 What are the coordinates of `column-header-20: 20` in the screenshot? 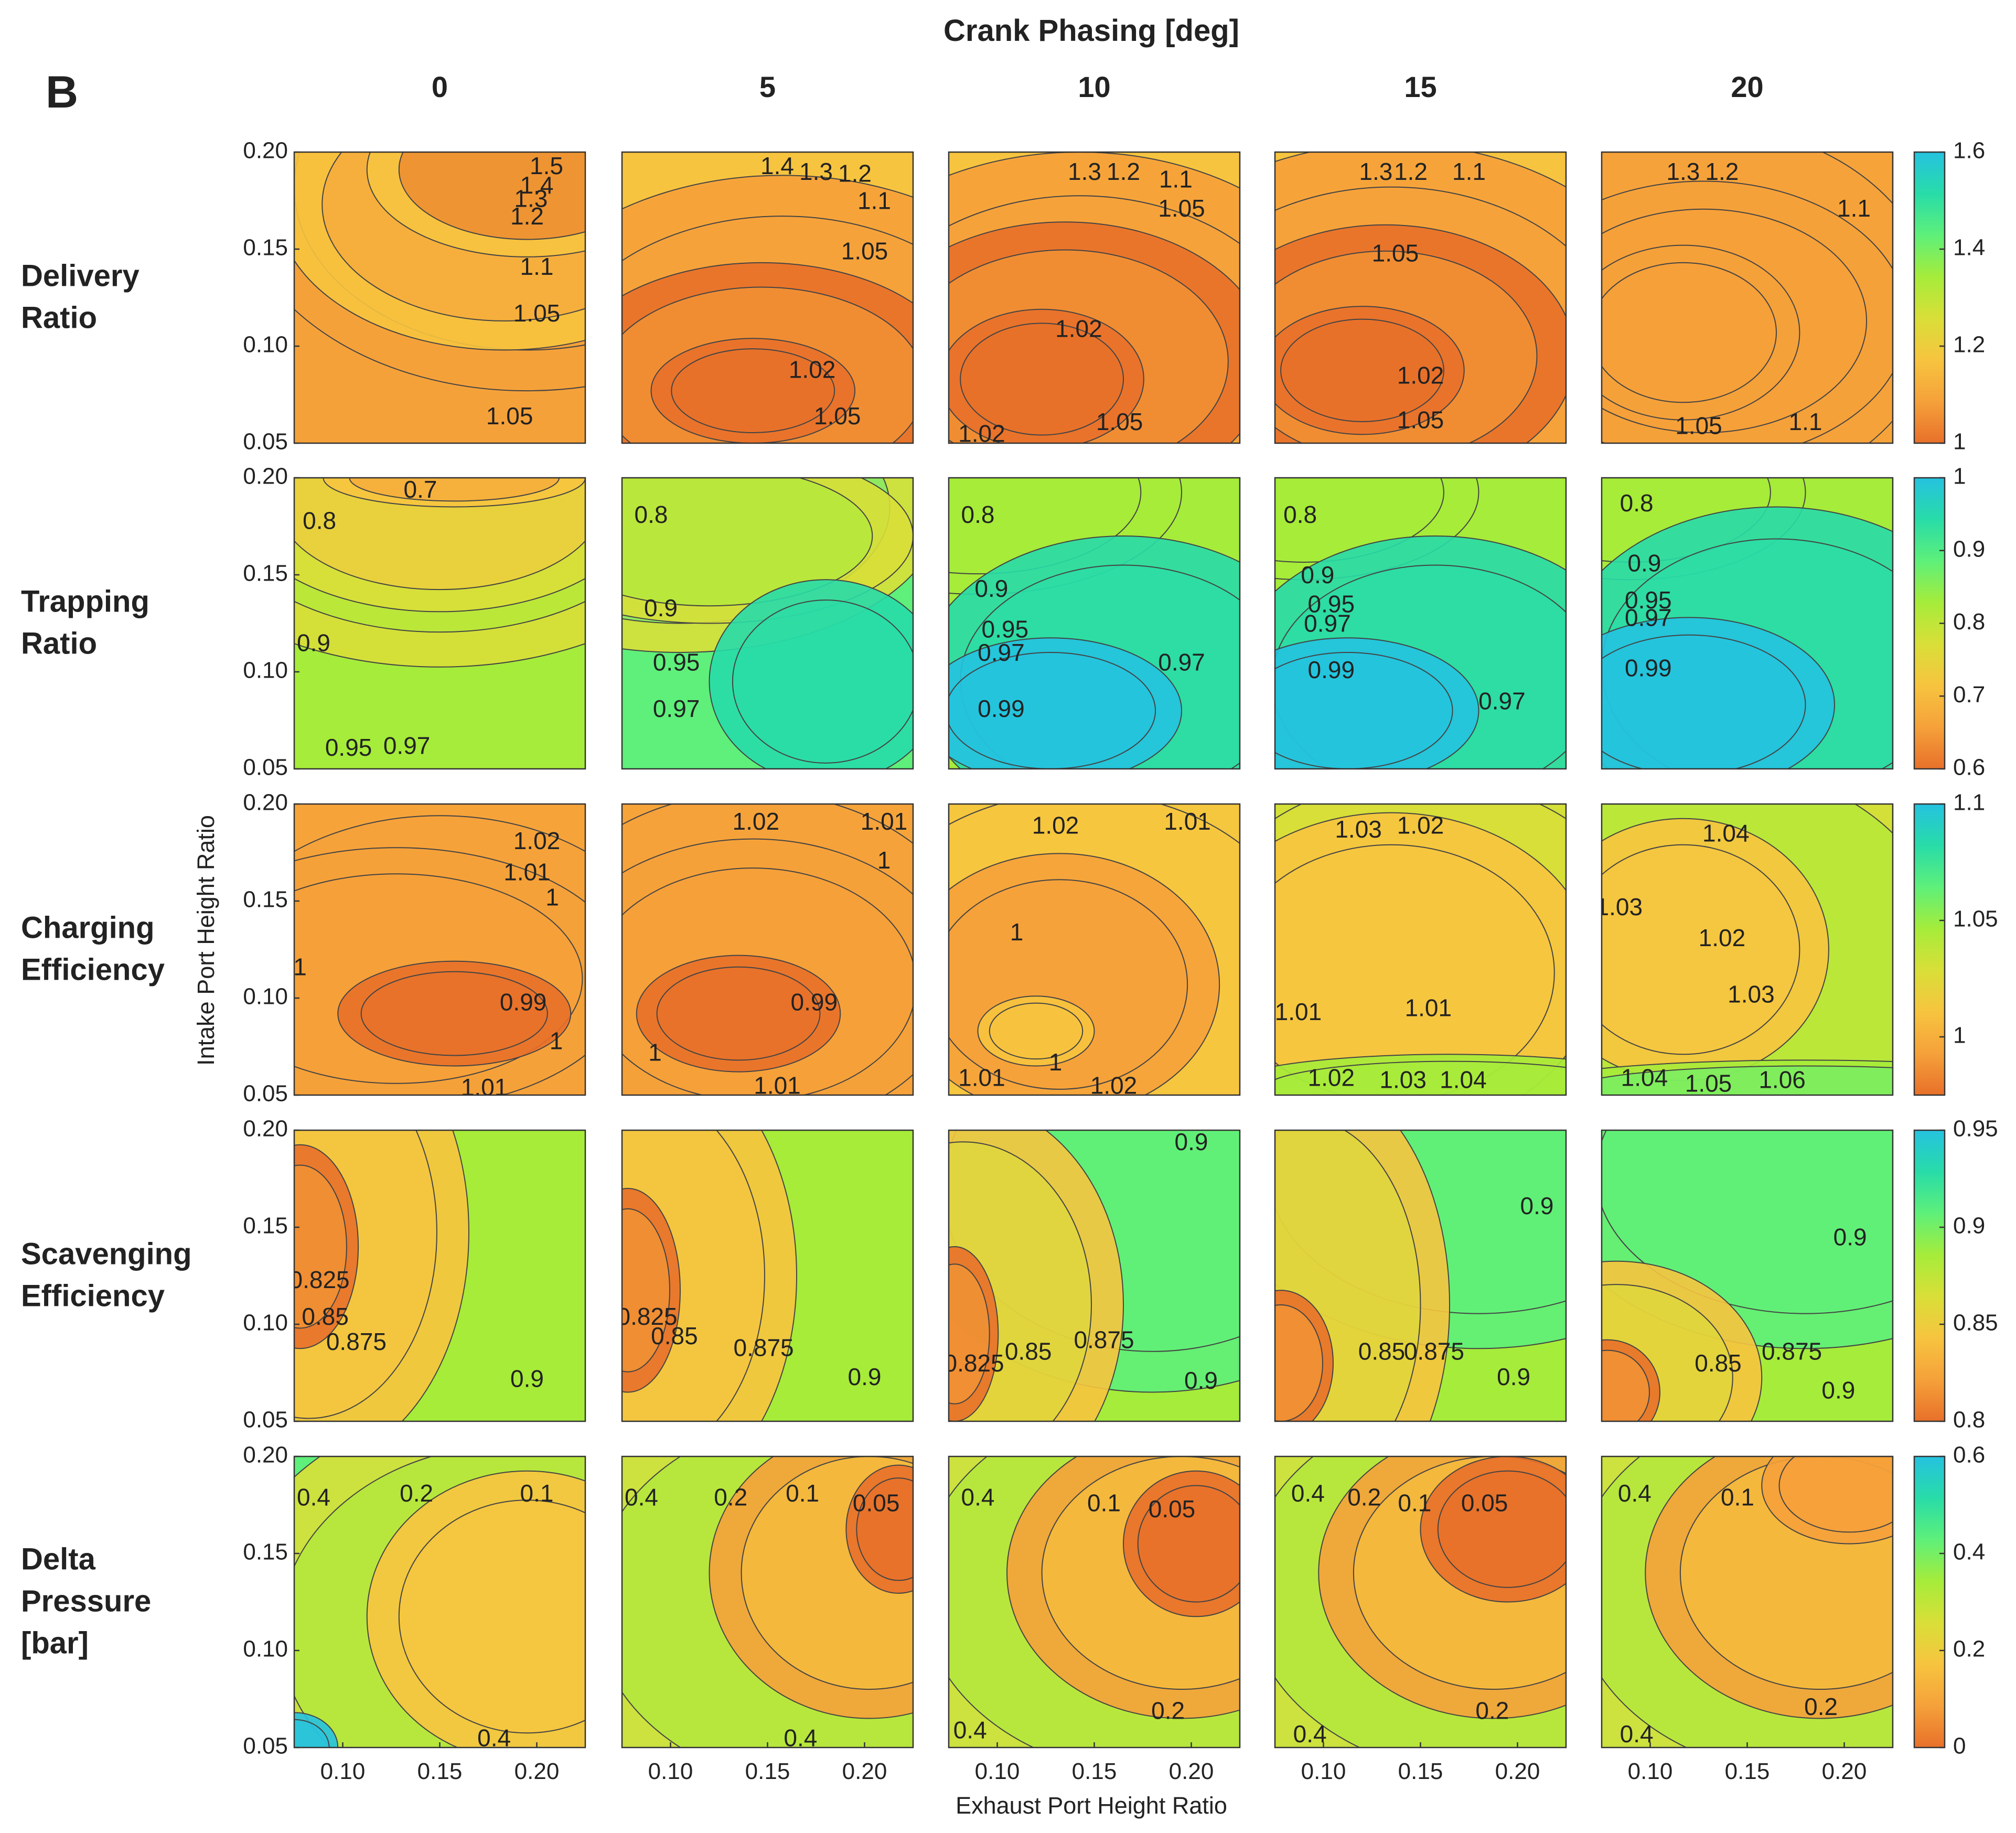 It's located at (1747, 86).